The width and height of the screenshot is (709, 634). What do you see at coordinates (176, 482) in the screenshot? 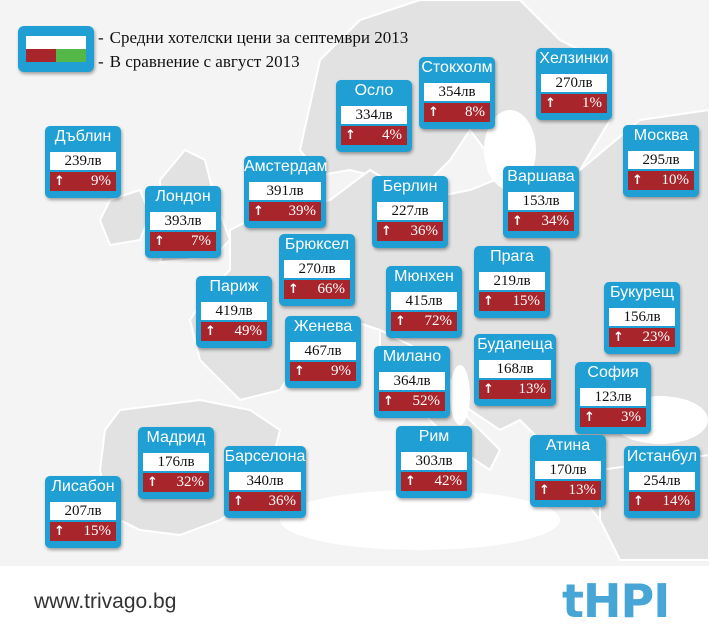
I see `city-change: ↑ 32%` at bounding box center [176, 482].